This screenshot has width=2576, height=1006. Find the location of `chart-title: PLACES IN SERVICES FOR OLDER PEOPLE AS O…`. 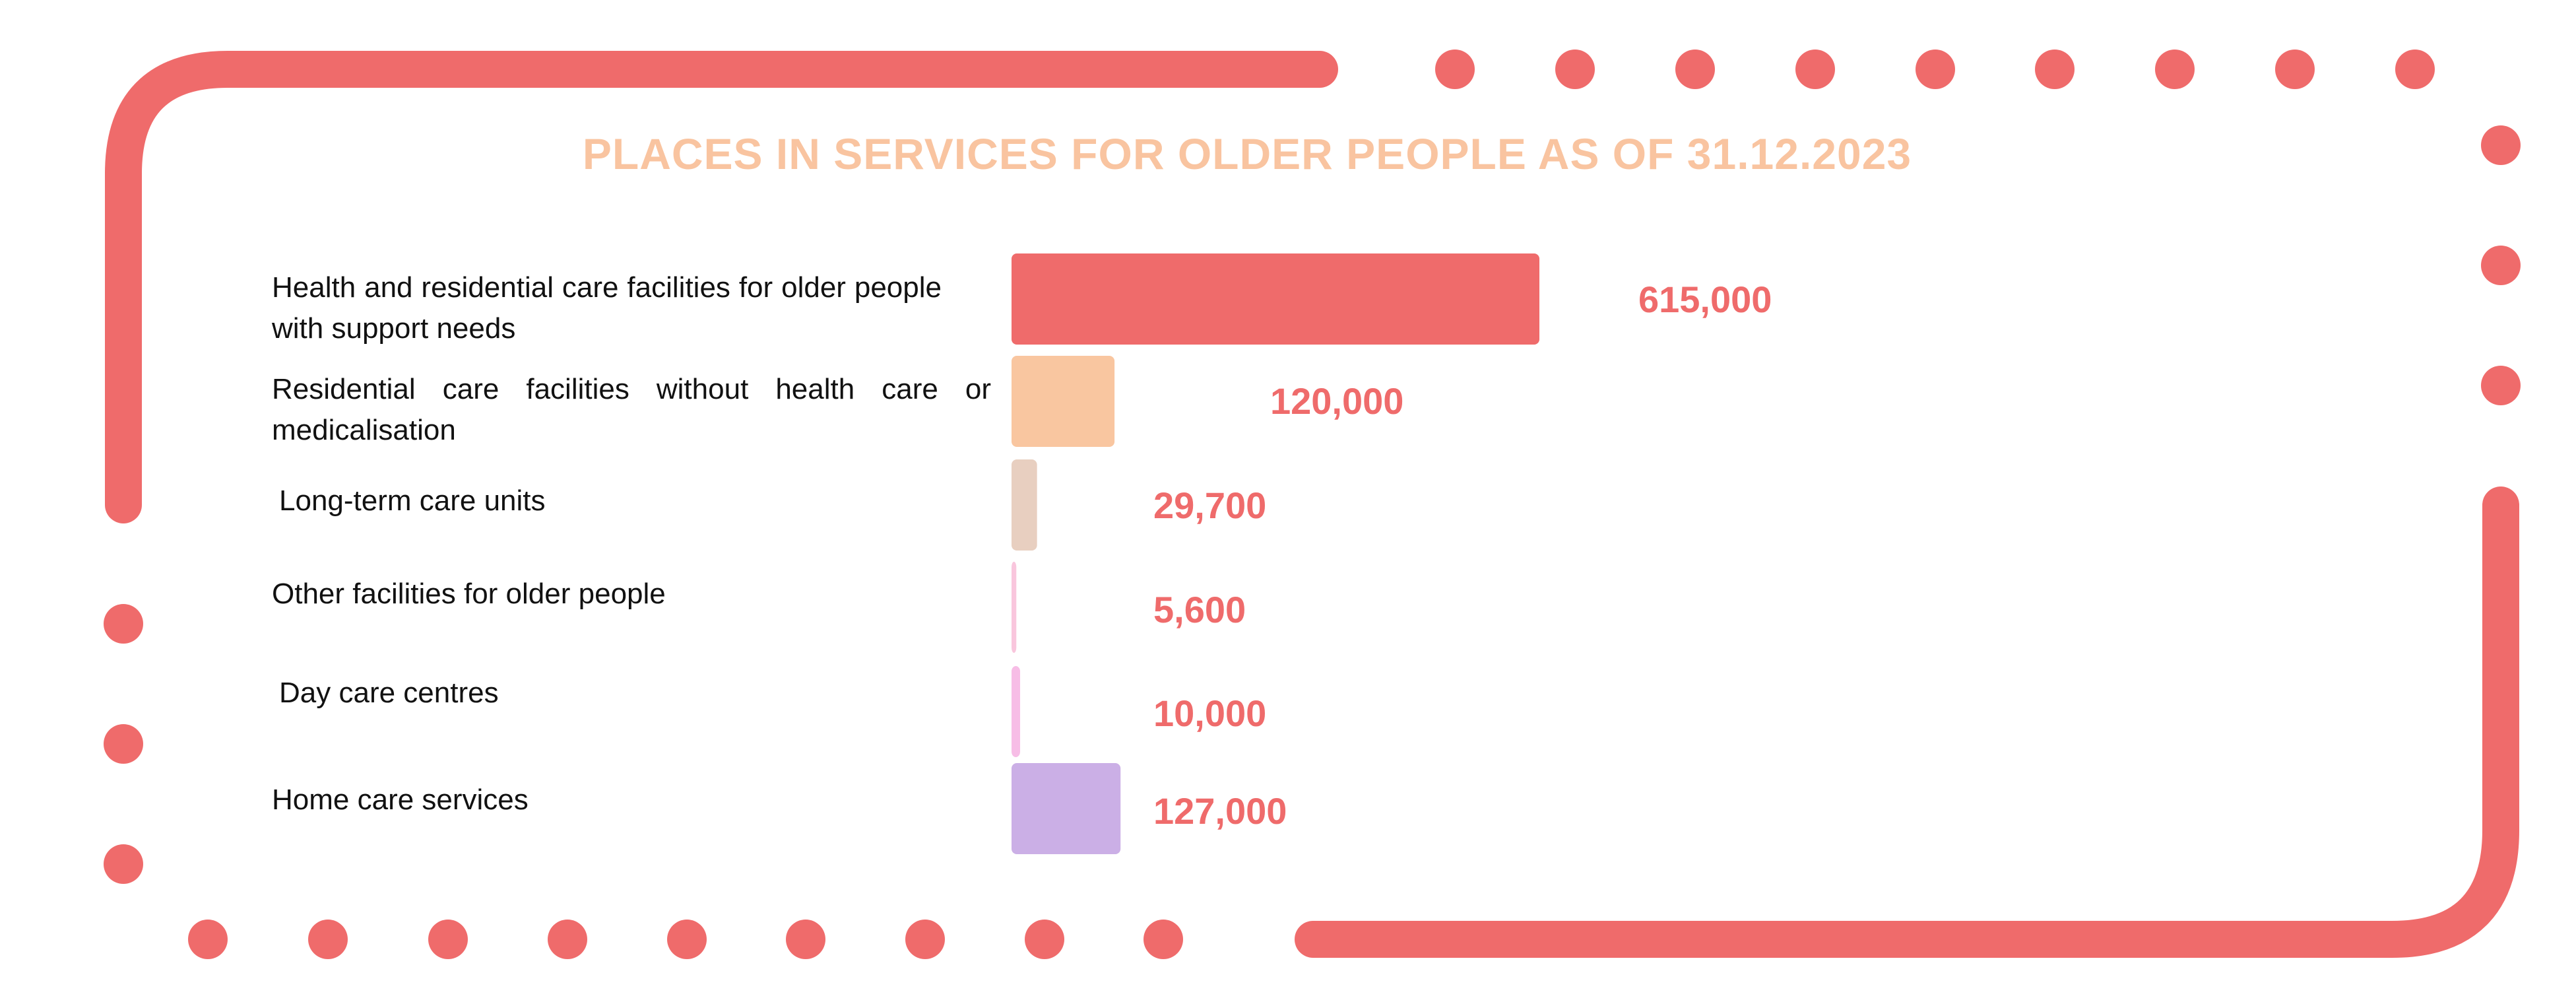

chart-title: PLACES IN SERVICES FOR OLDER PEOPLE AS O… is located at coordinates (1247, 153).